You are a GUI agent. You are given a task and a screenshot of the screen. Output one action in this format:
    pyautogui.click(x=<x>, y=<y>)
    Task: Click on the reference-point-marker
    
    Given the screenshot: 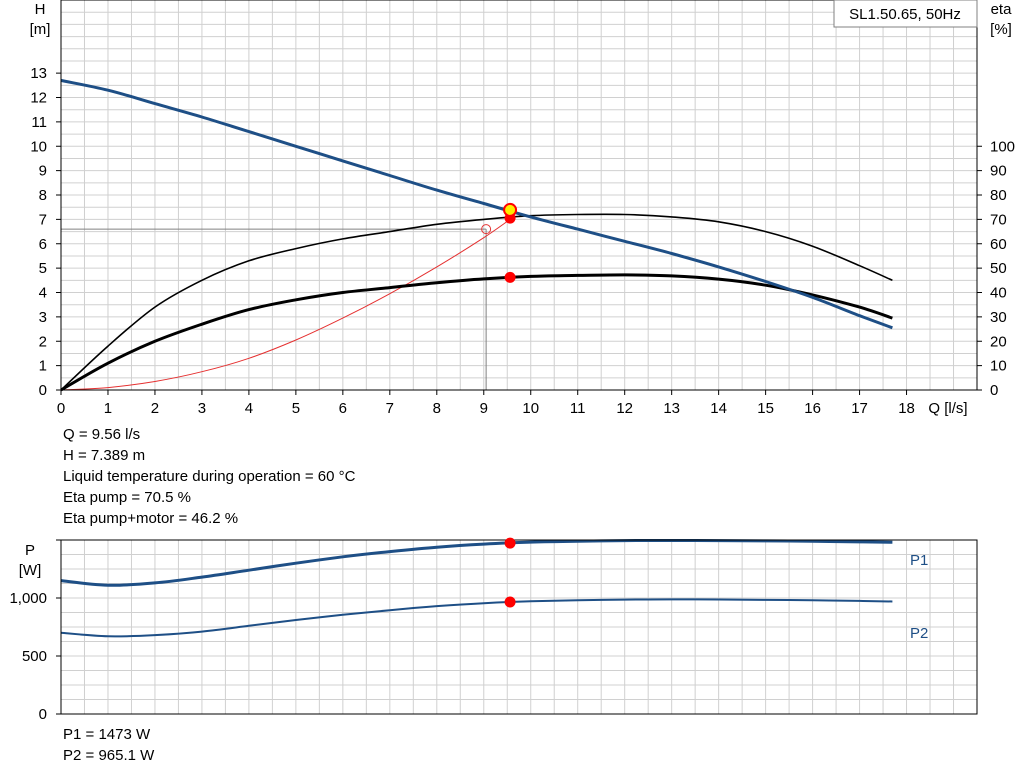 What is the action you would take?
    pyautogui.click(x=486, y=229)
    